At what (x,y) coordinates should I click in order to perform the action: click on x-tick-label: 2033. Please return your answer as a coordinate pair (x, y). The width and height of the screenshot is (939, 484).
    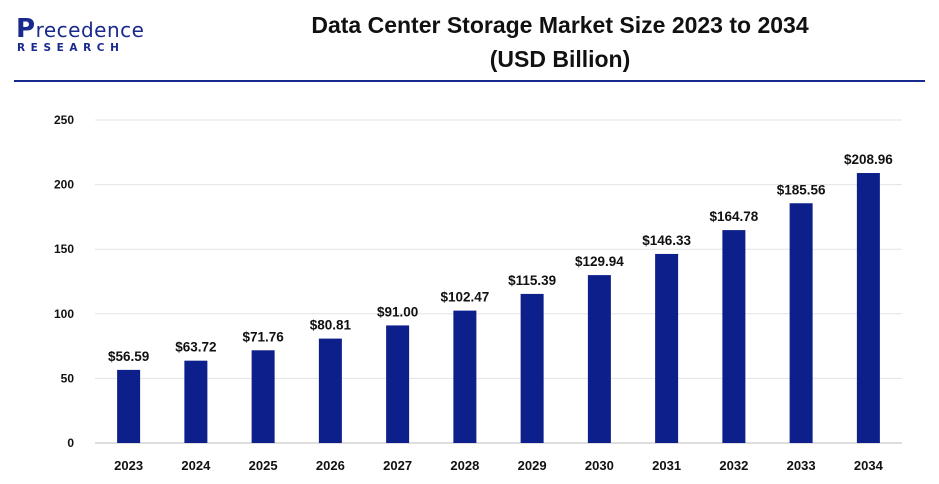
    Looking at the image, I should click on (801, 465).